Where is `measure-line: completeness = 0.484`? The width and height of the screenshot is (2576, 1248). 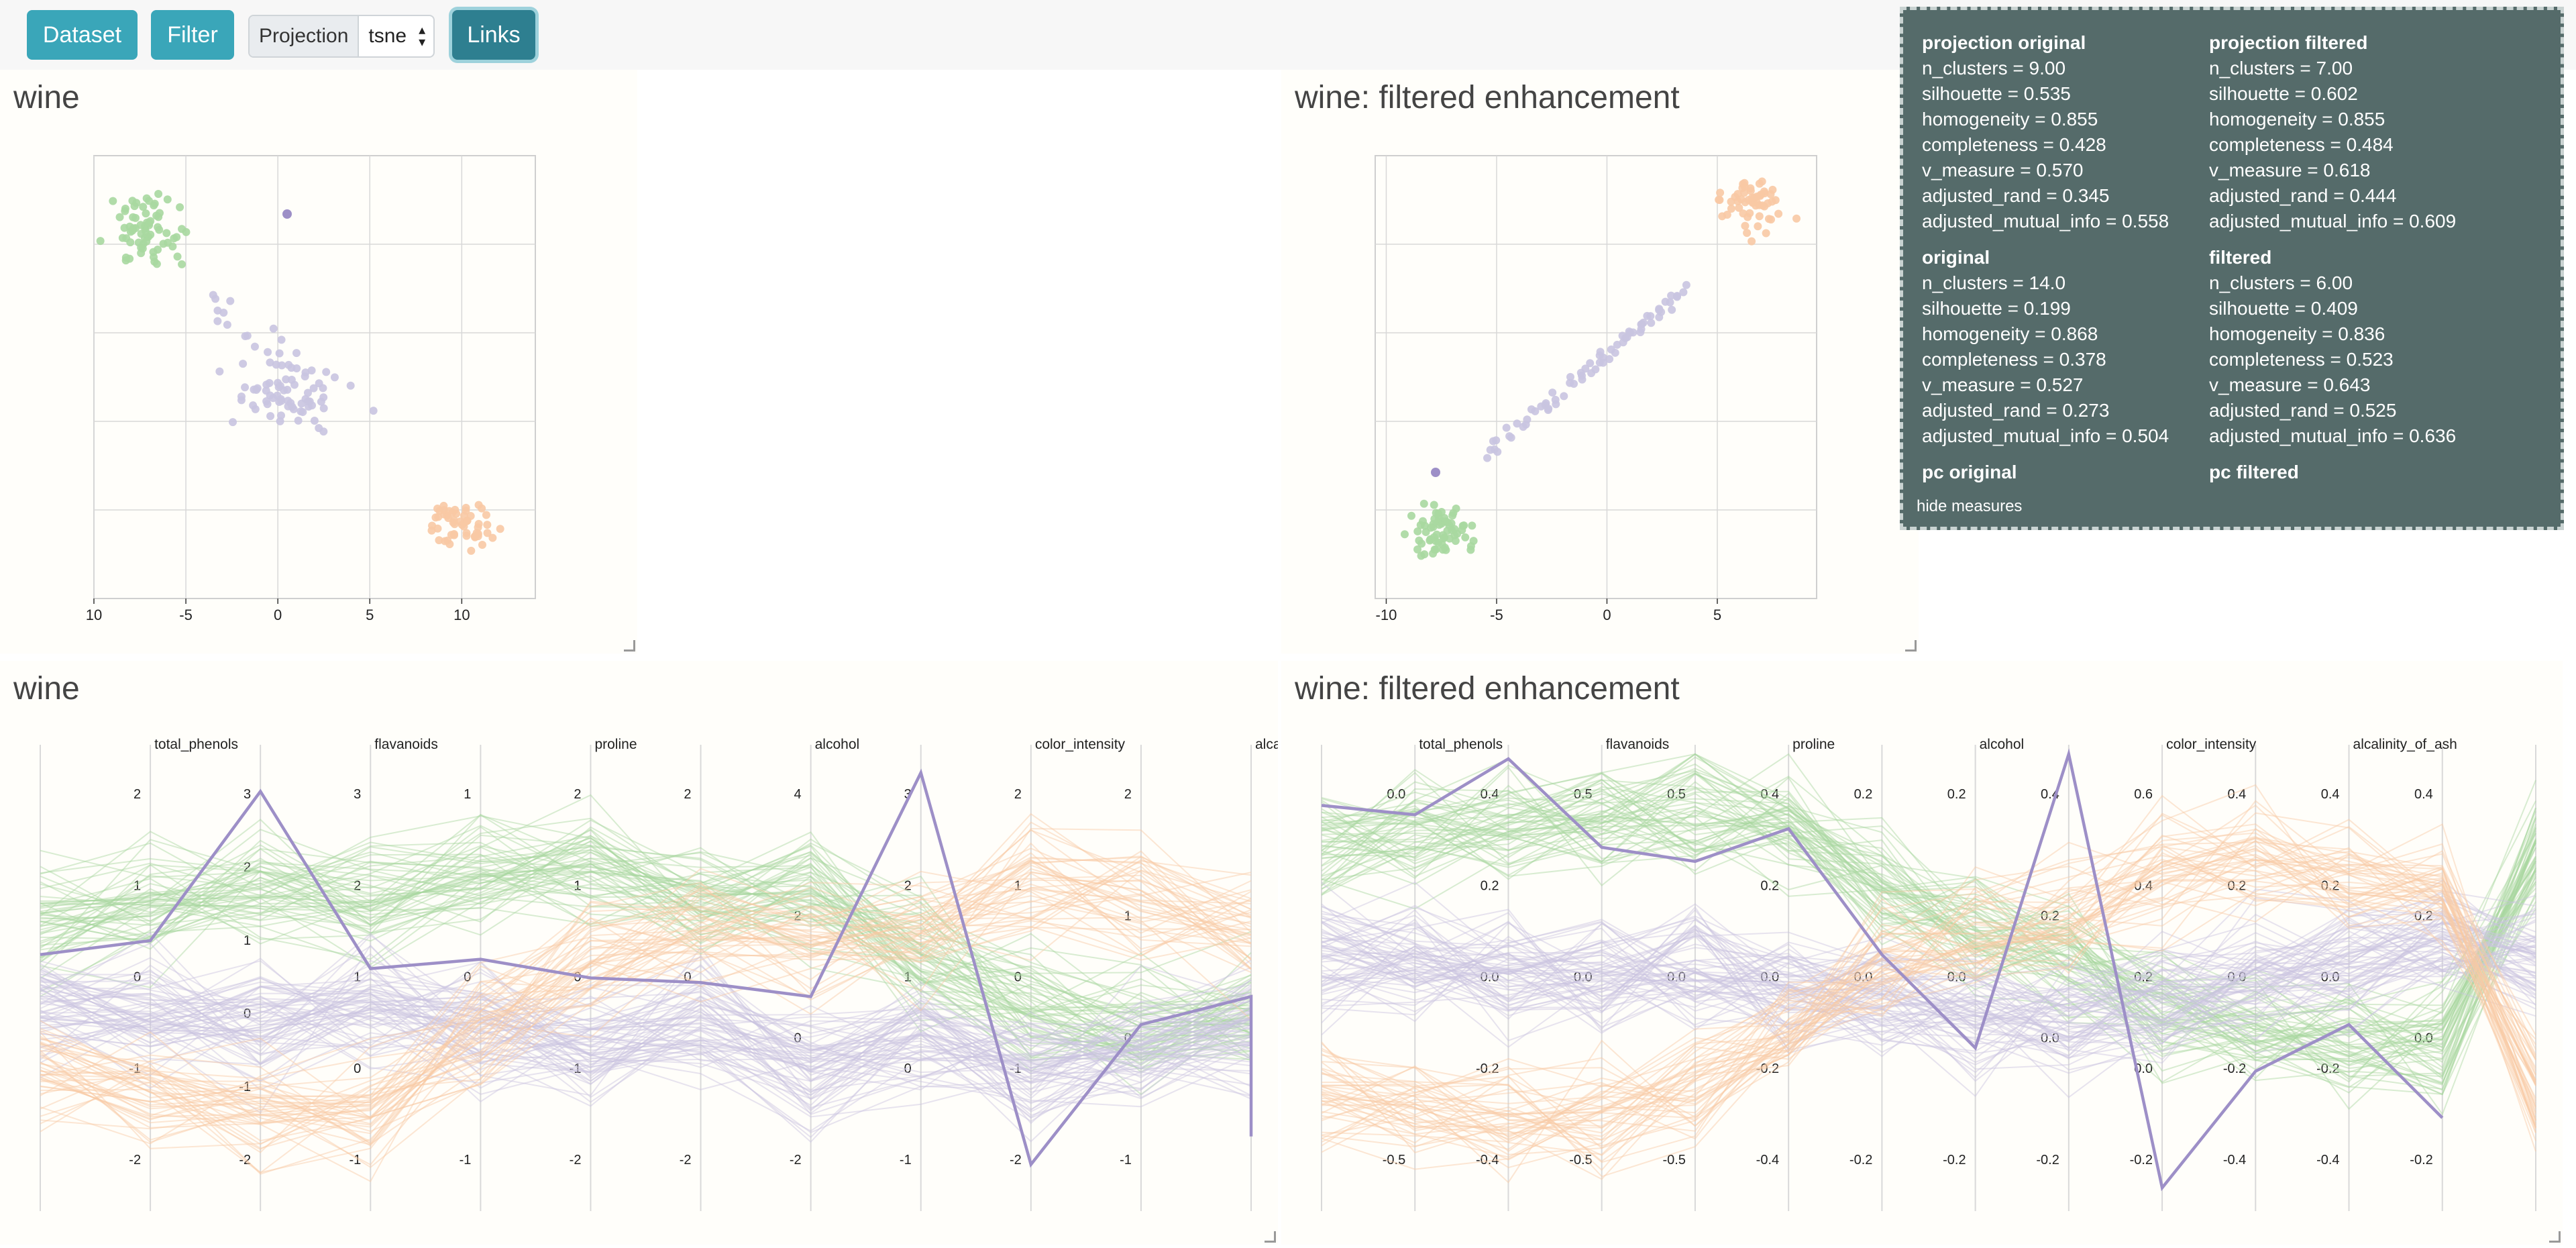 measure-line: completeness = 0.484 is located at coordinates (2301, 145).